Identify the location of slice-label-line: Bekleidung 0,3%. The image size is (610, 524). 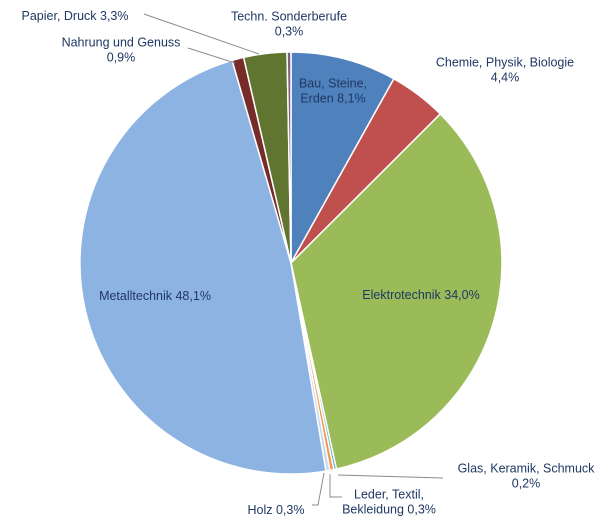
(389, 510).